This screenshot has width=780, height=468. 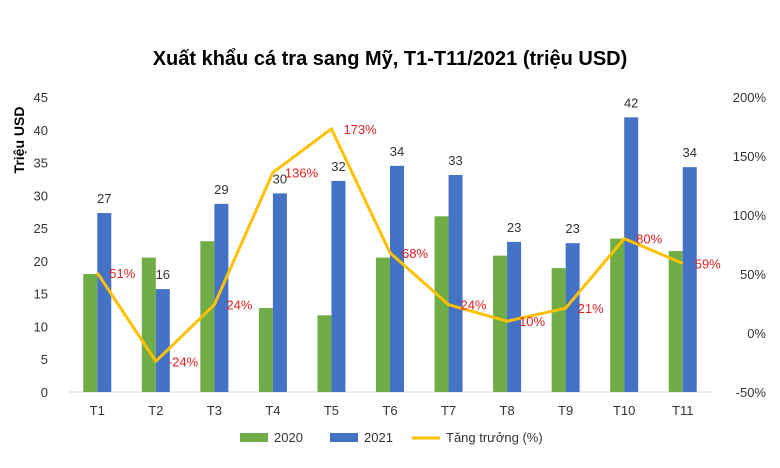 I want to click on y2-tick-label: 0%, so click(x=756, y=333).